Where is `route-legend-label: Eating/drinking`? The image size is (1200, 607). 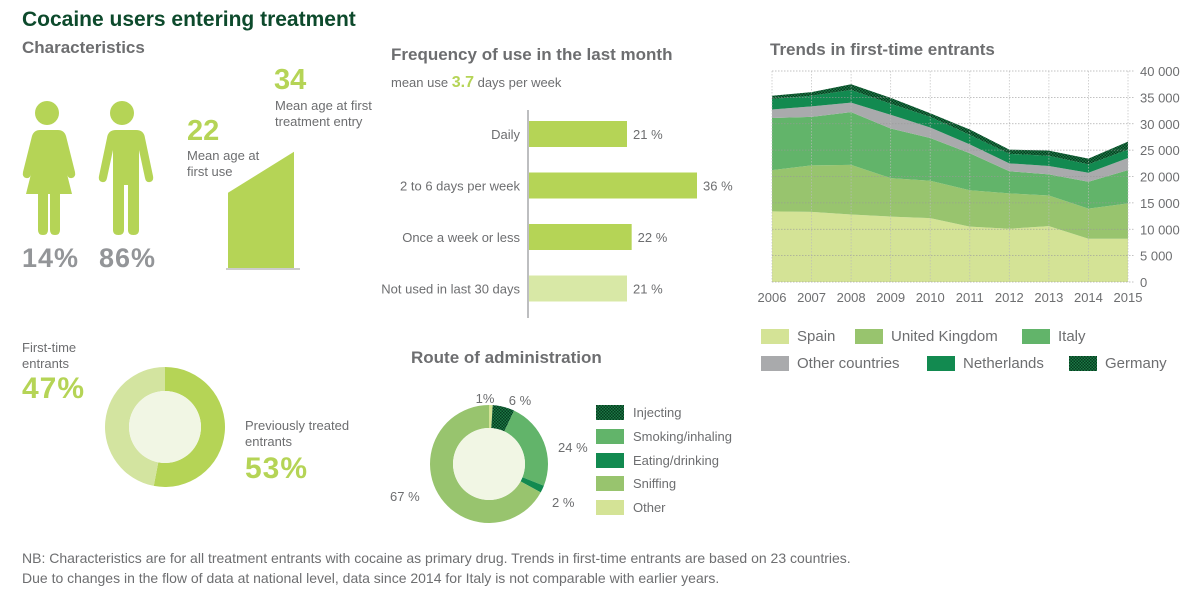 route-legend-label: Eating/drinking is located at coordinates (676, 460).